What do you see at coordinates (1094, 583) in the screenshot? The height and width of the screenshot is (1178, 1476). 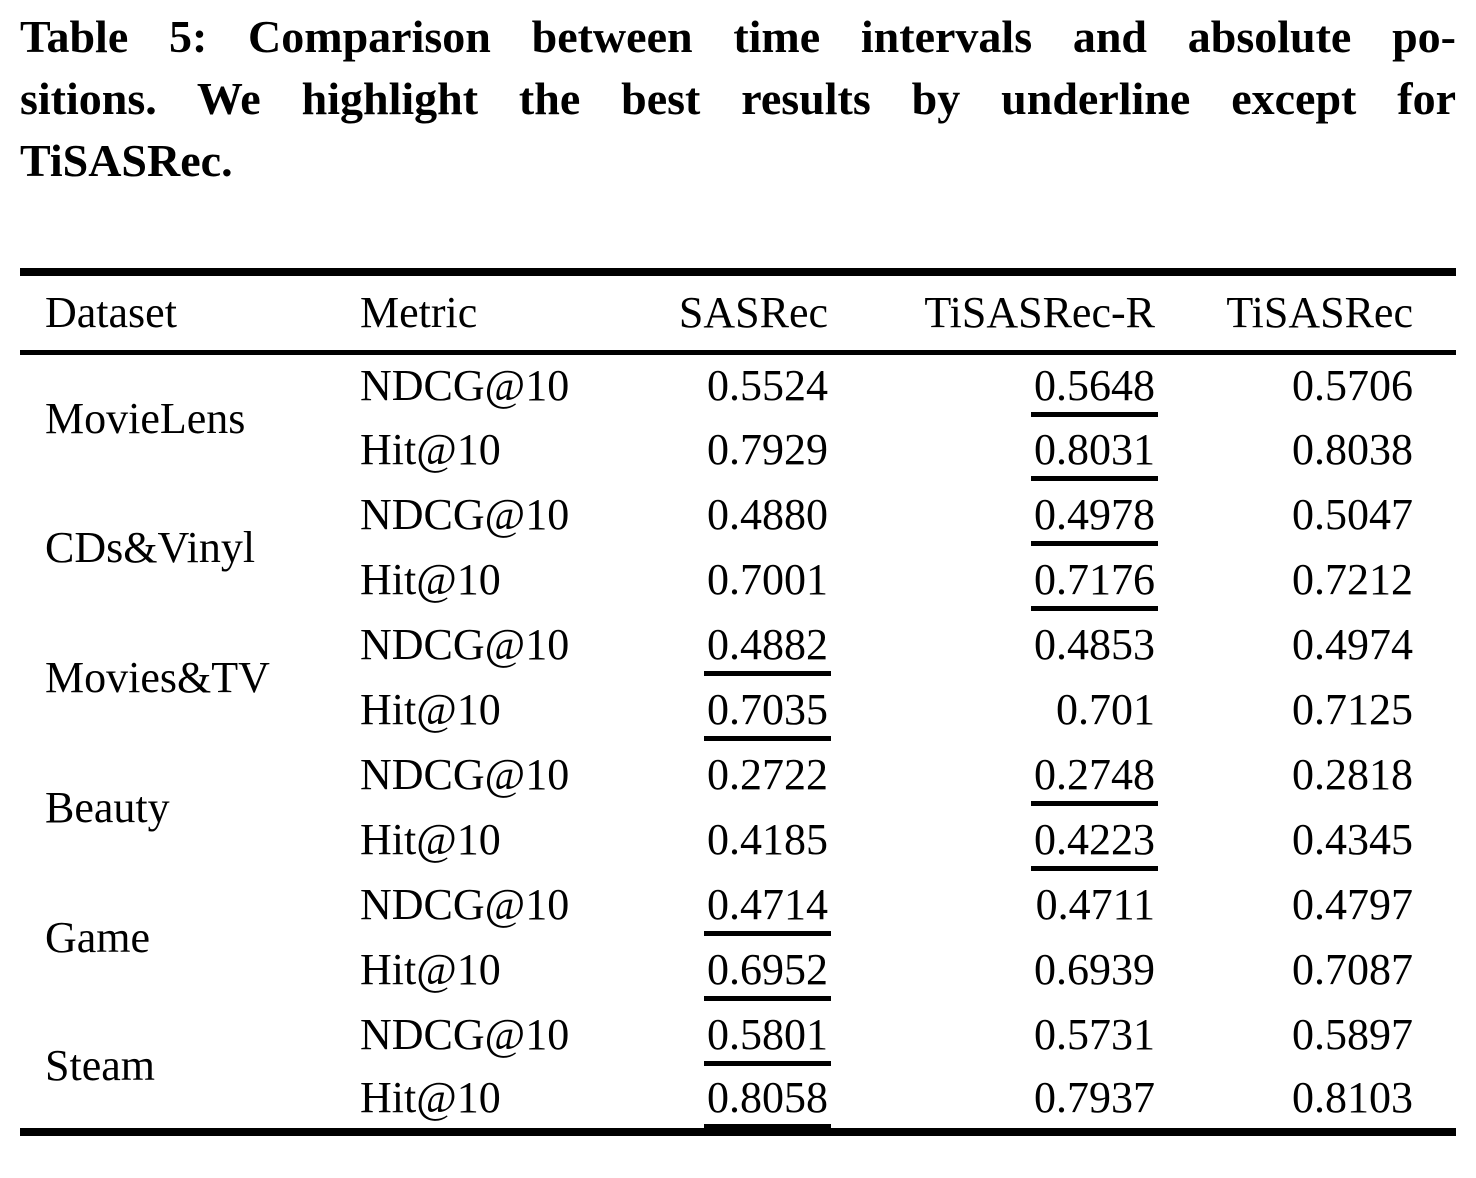 I see `metric-value: 0.7176` at bounding box center [1094, 583].